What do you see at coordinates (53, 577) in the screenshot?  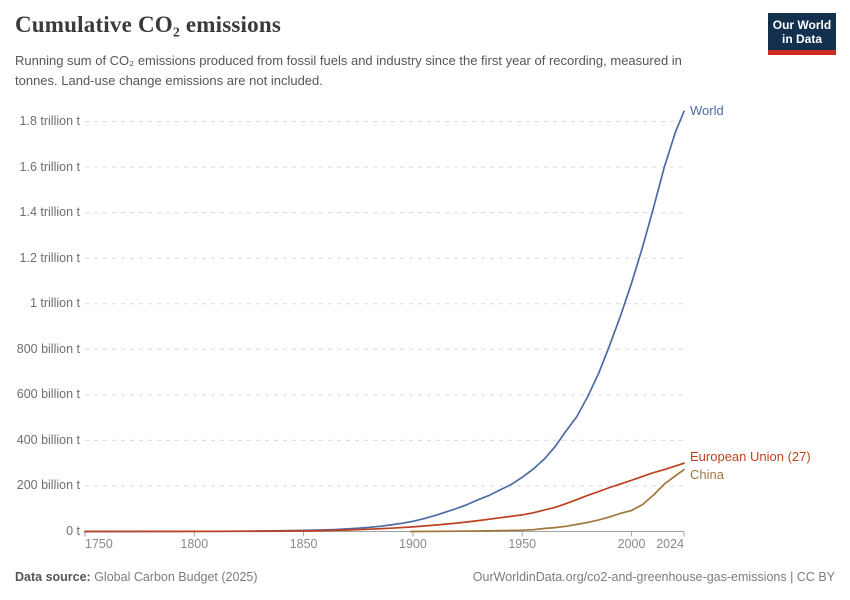 I see `data-source-label: Data source:` at bounding box center [53, 577].